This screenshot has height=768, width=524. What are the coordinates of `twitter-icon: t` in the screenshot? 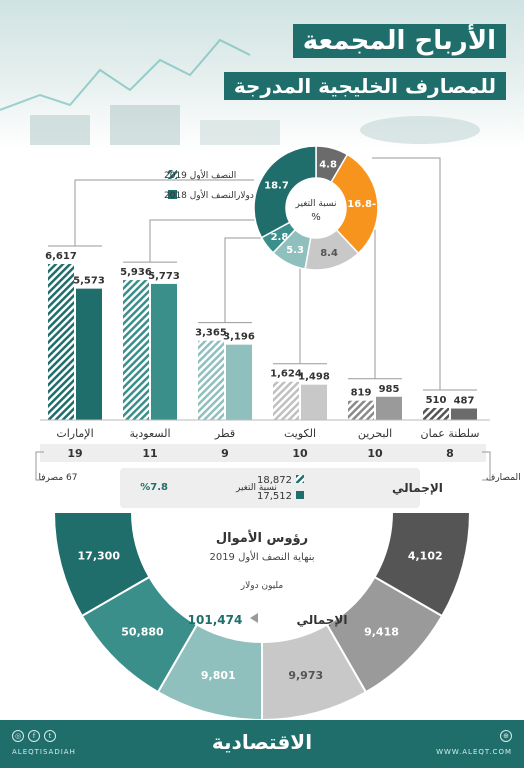 It's located at (50, 736).